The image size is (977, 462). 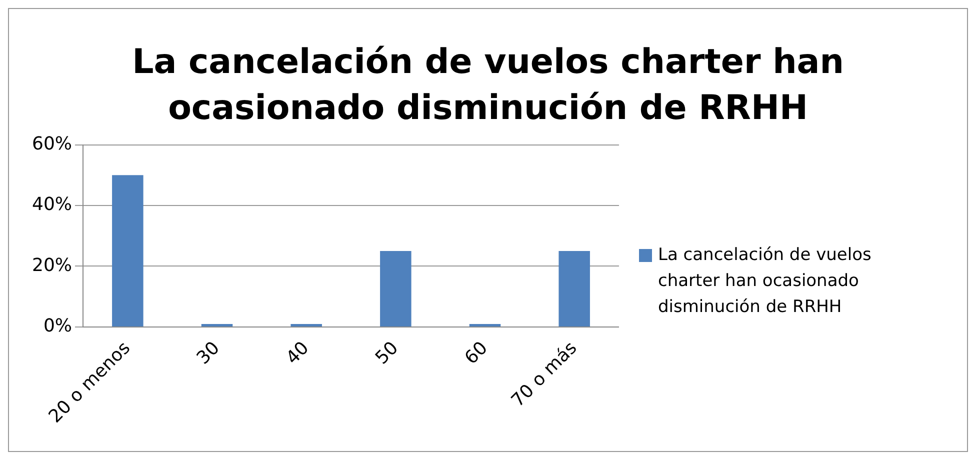 What do you see at coordinates (52, 265) in the screenshot?
I see `y-tick-label: 20%` at bounding box center [52, 265].